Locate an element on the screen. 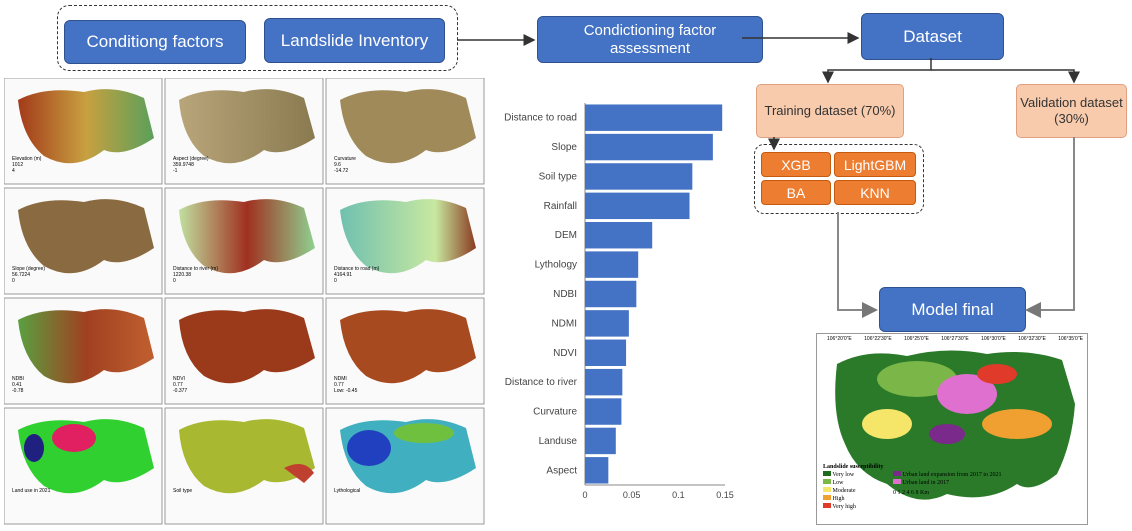  tick-label: 106°25'0"E is located at coordinates (916, 339).